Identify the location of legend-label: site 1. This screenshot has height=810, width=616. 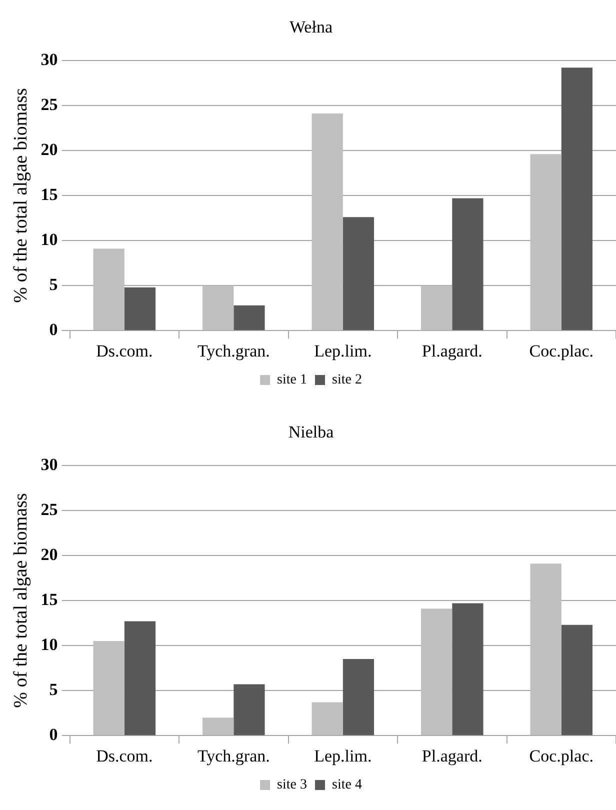
(292, 380).